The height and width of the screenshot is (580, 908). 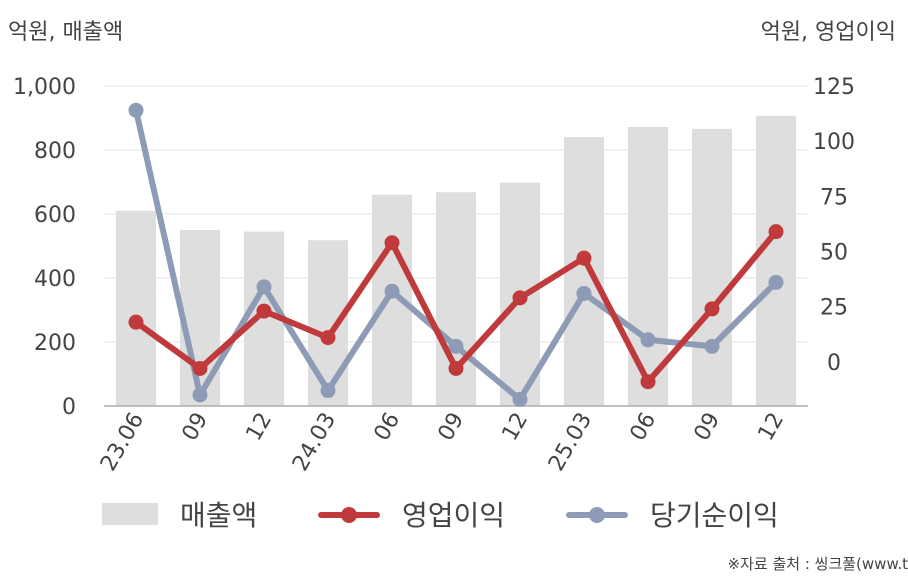 What do you see at coordinates (828, 32) in the screenshot?
I see `right-axis-unit: 억원, 영업이익` at bounding box center [828, 32].